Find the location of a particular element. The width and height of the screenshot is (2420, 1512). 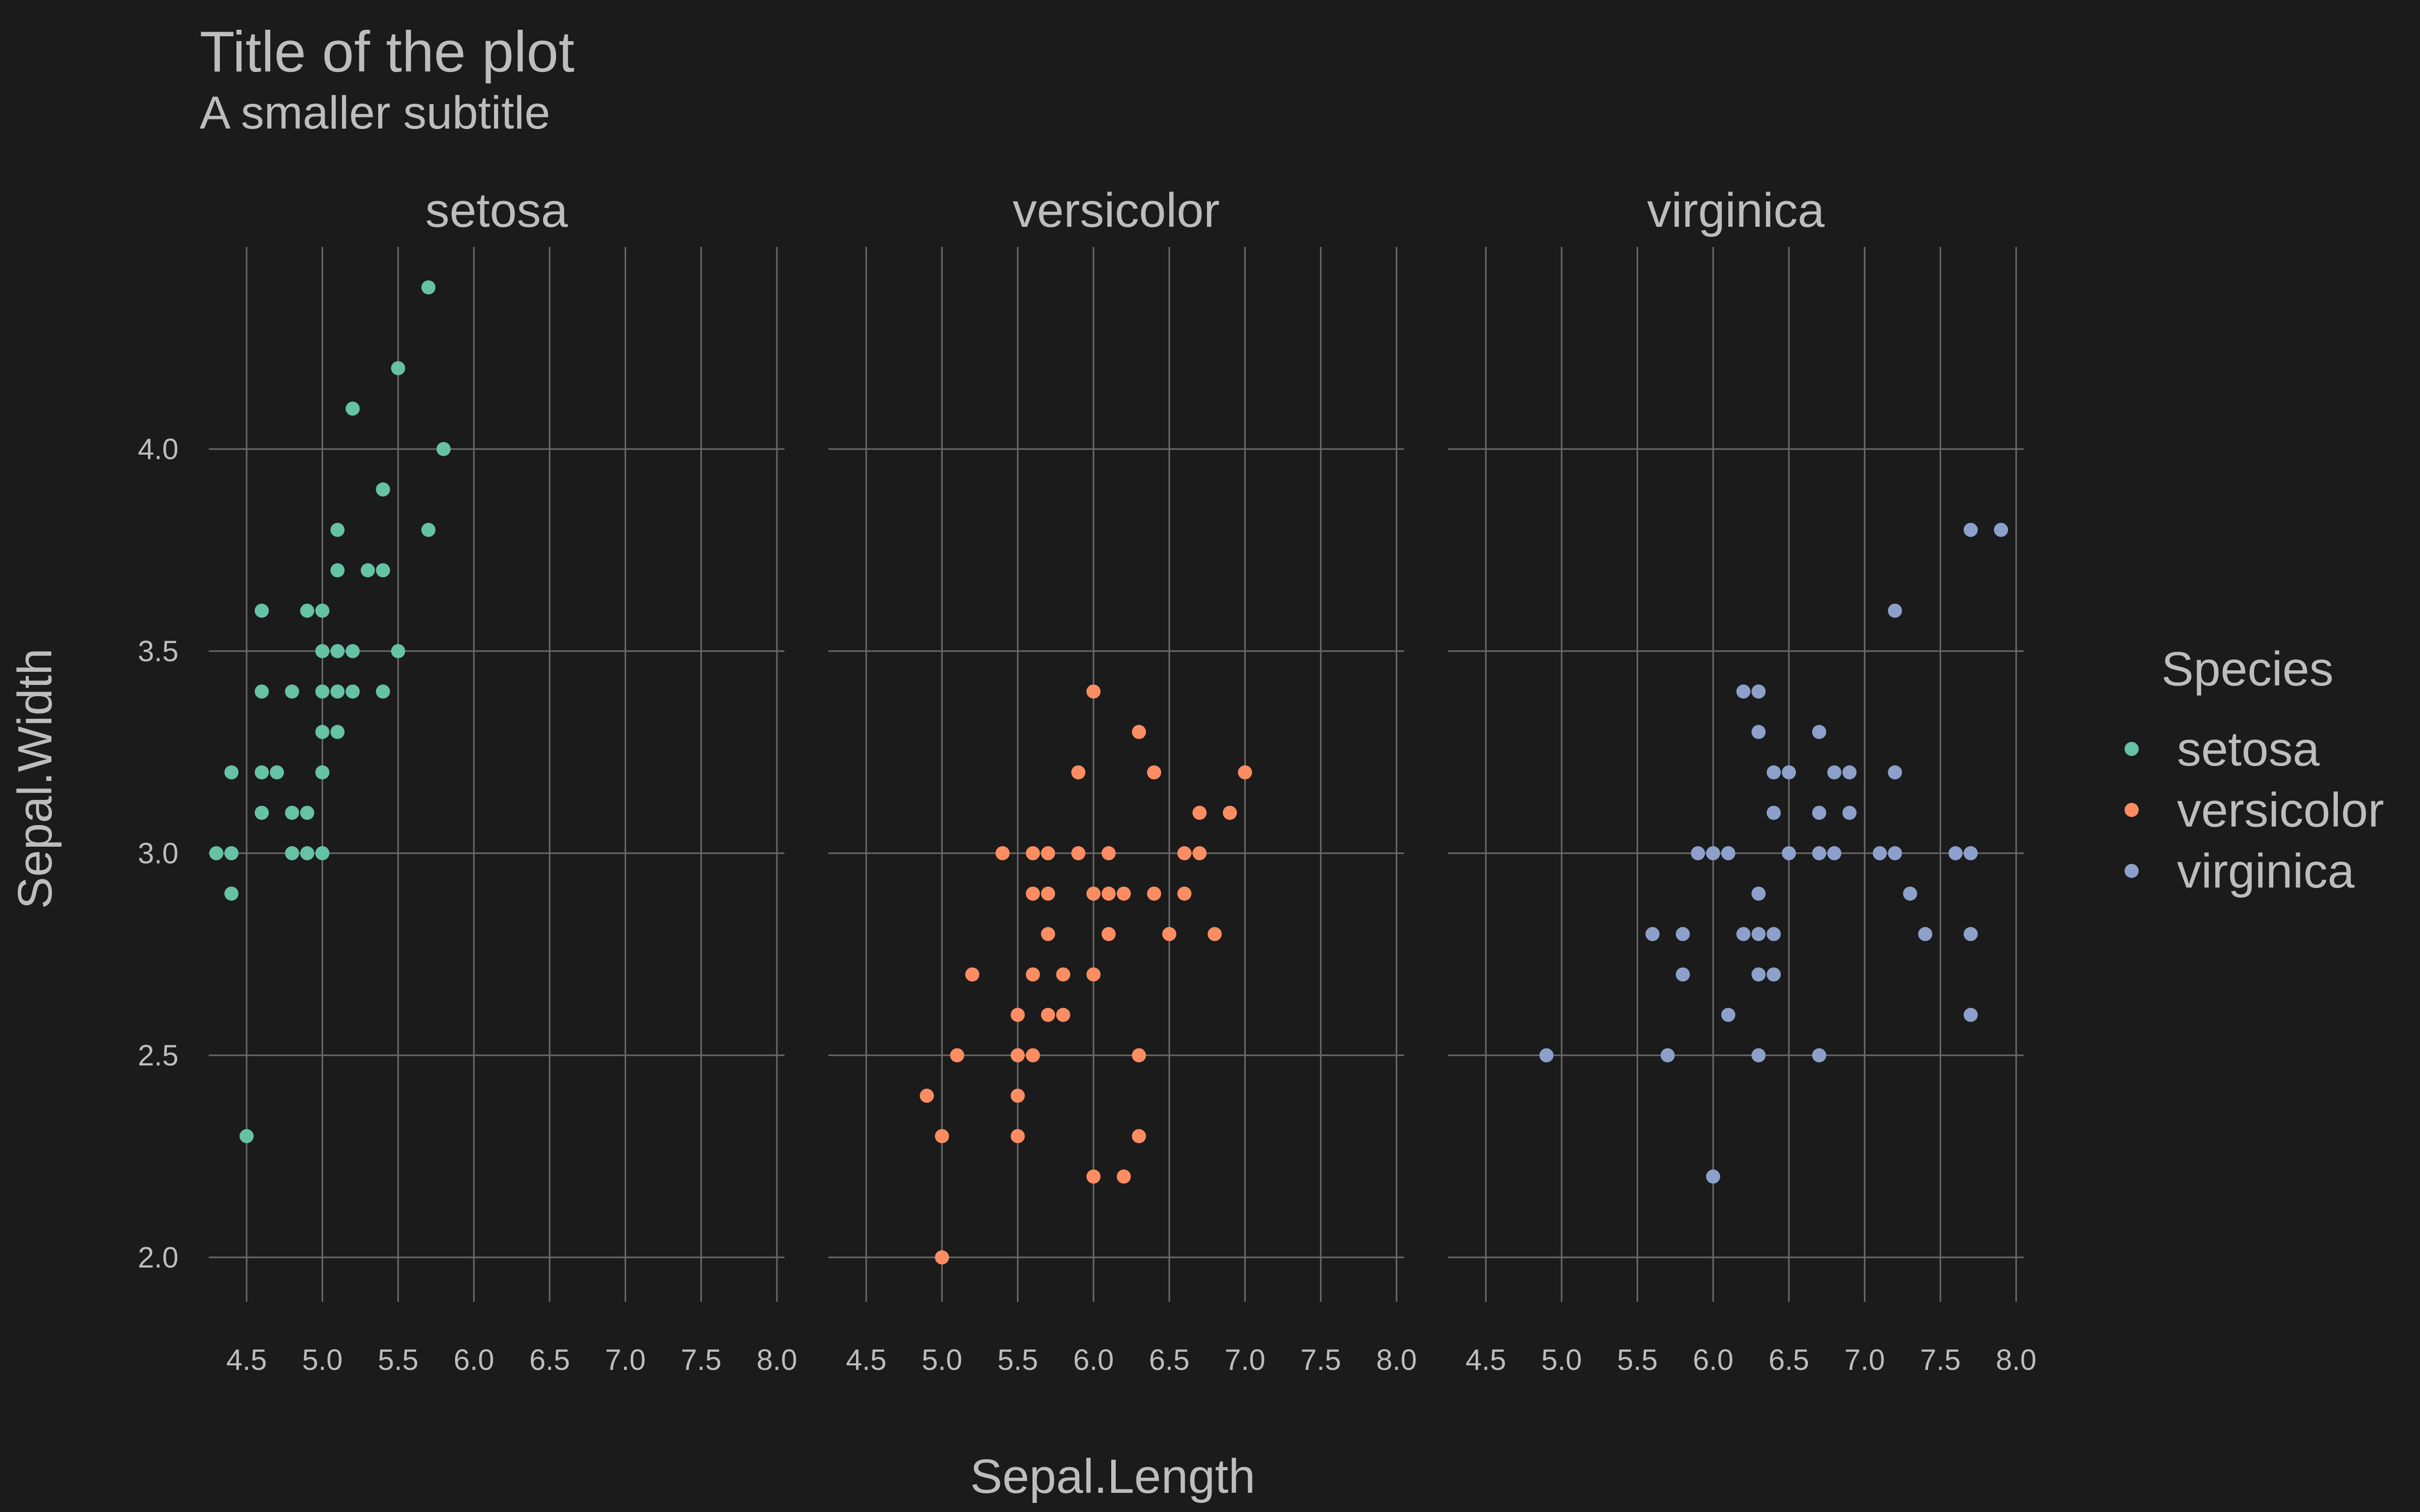

y-tick-label: 2.0 is located at coordinates (158, 1257).